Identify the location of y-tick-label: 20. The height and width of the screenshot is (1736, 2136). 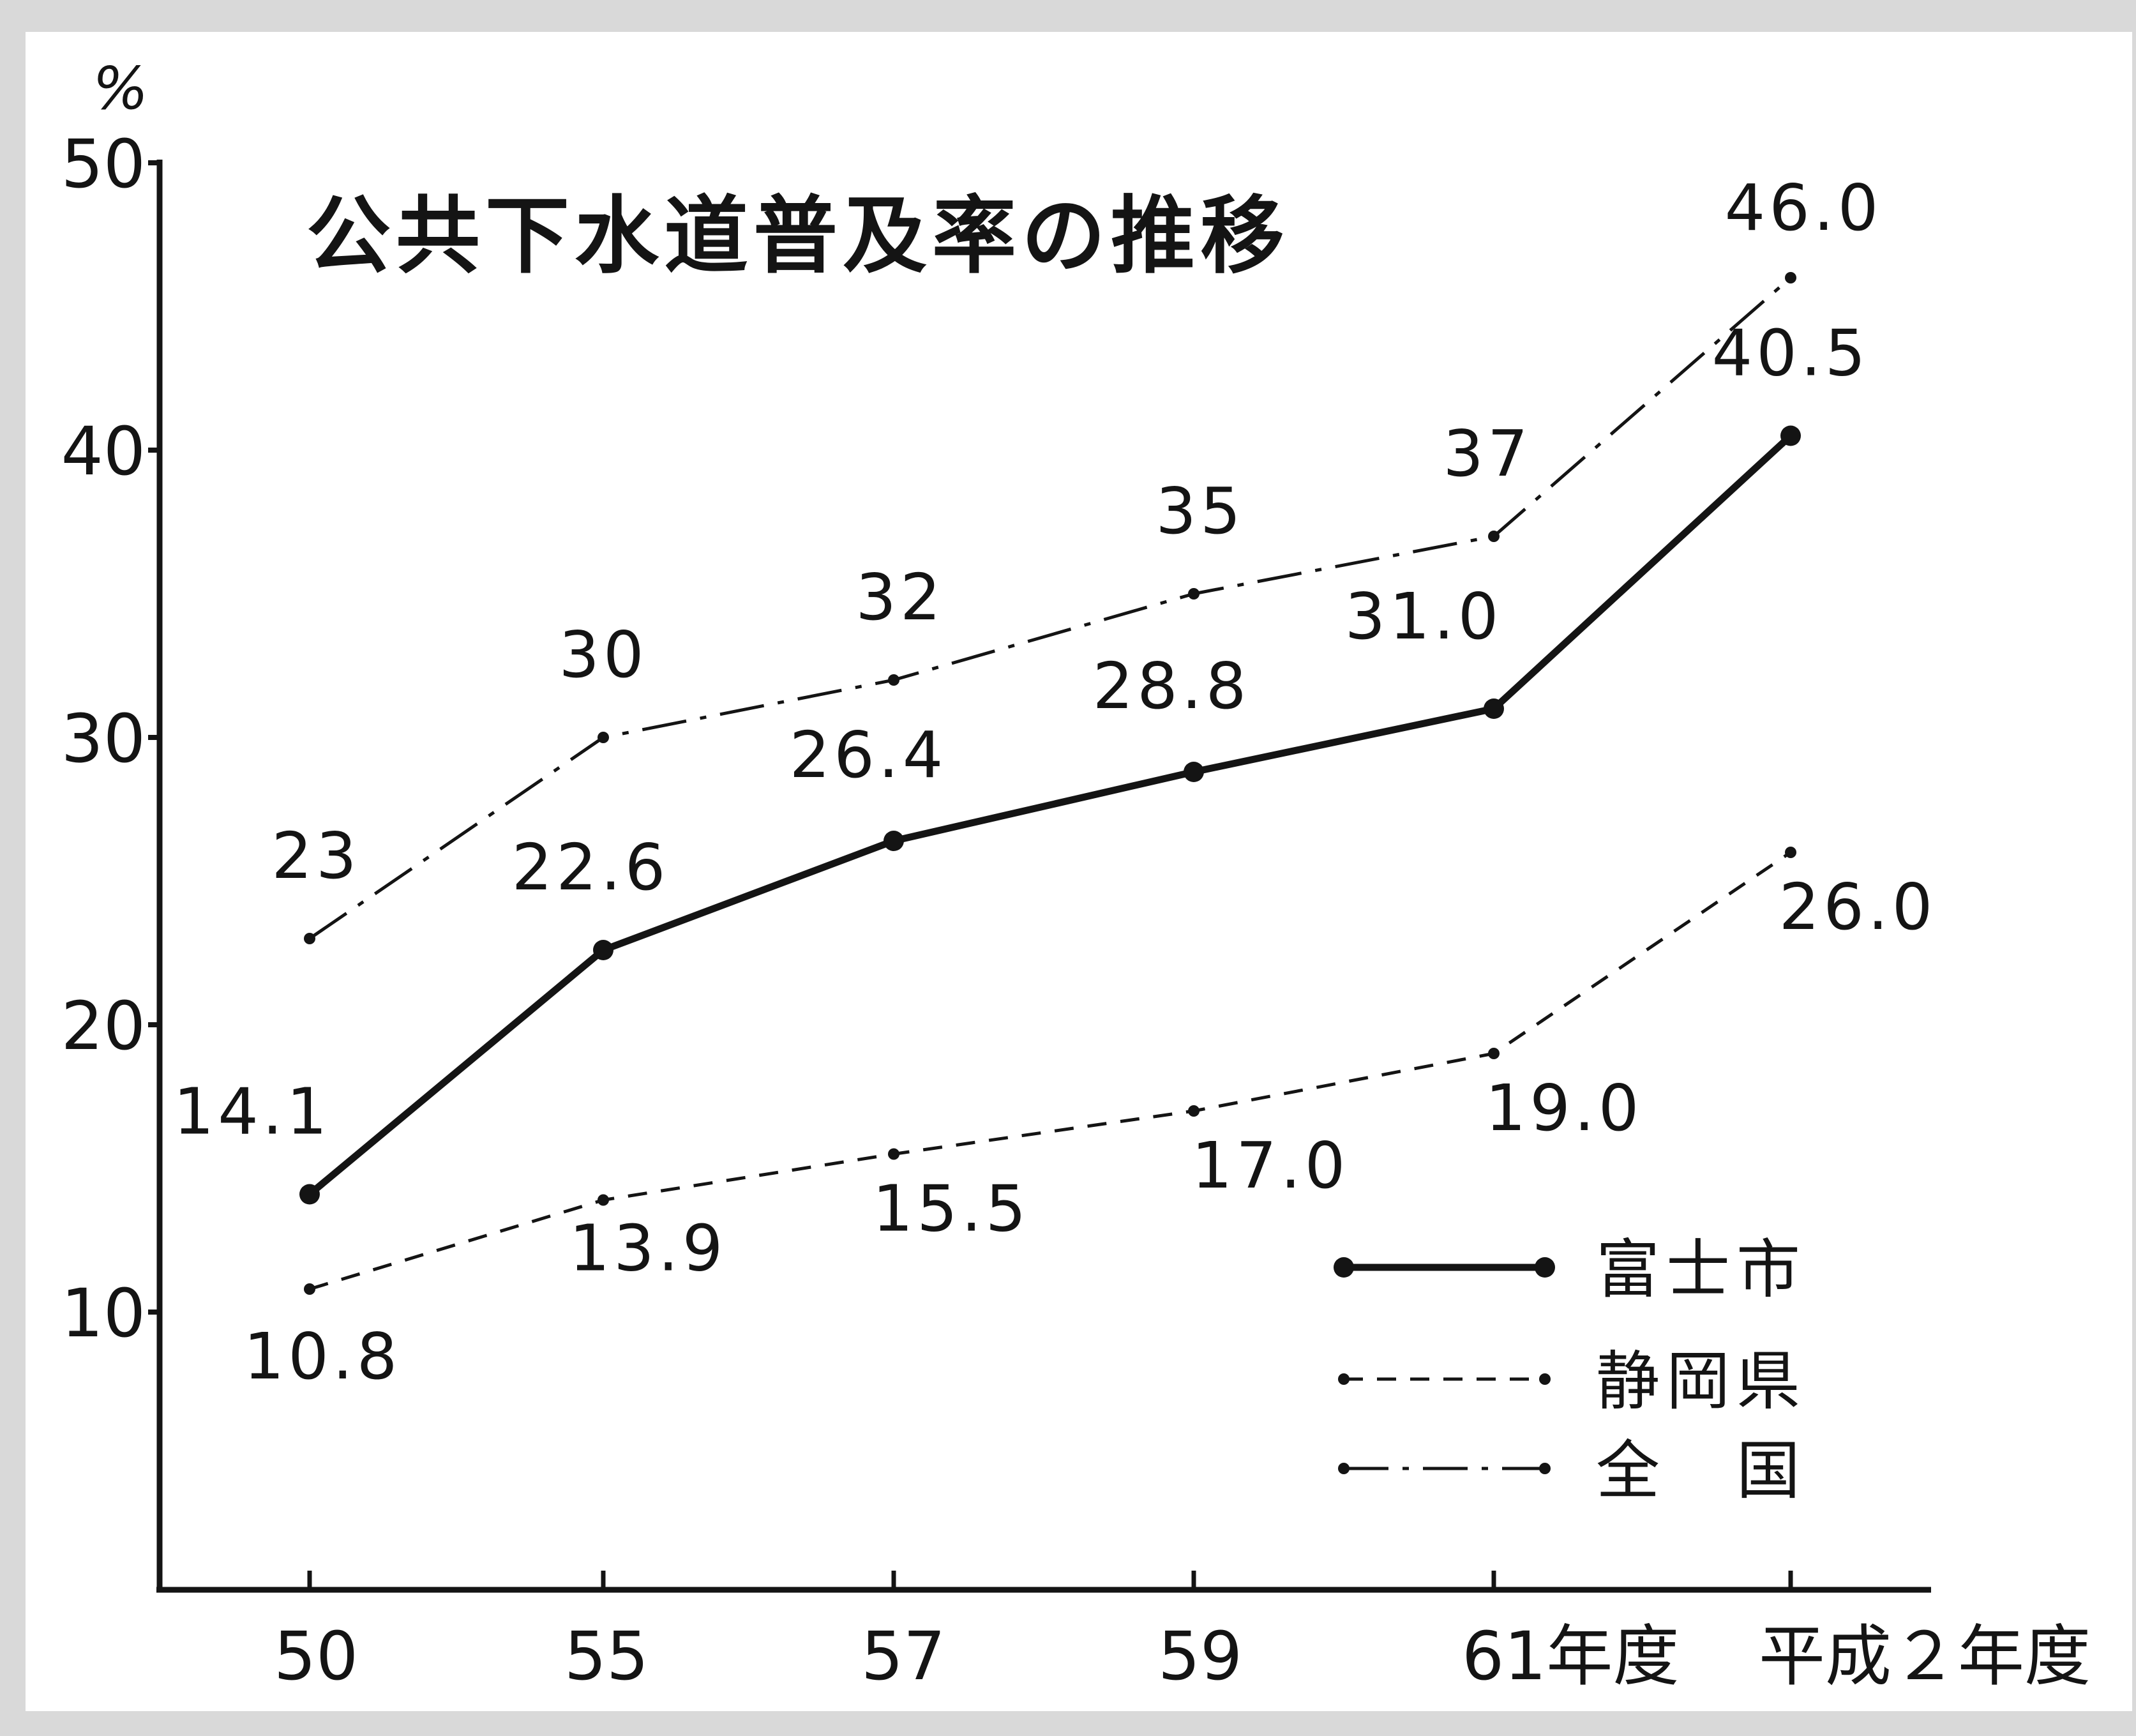
(103, 1026).